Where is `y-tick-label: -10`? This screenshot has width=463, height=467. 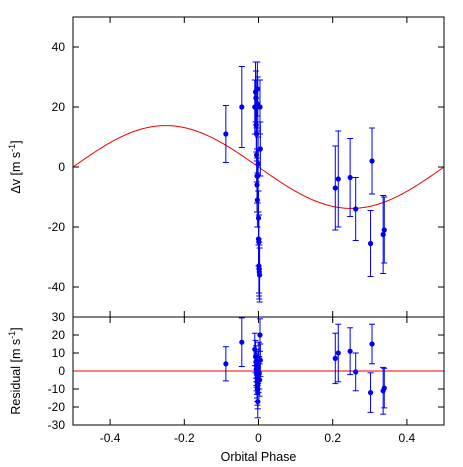
y-tick-label: -10 is located at coordinates (57, 389).